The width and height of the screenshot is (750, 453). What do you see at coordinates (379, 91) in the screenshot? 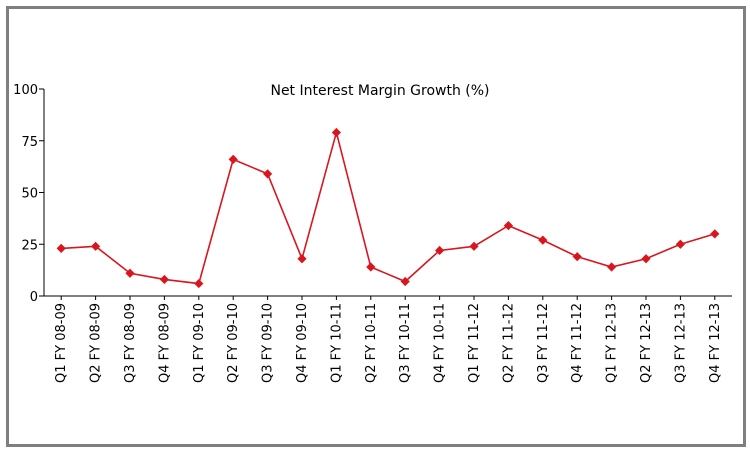
I see `chart-title: Net Interest Margin Growth (%)` at bounding box center [379, 91].